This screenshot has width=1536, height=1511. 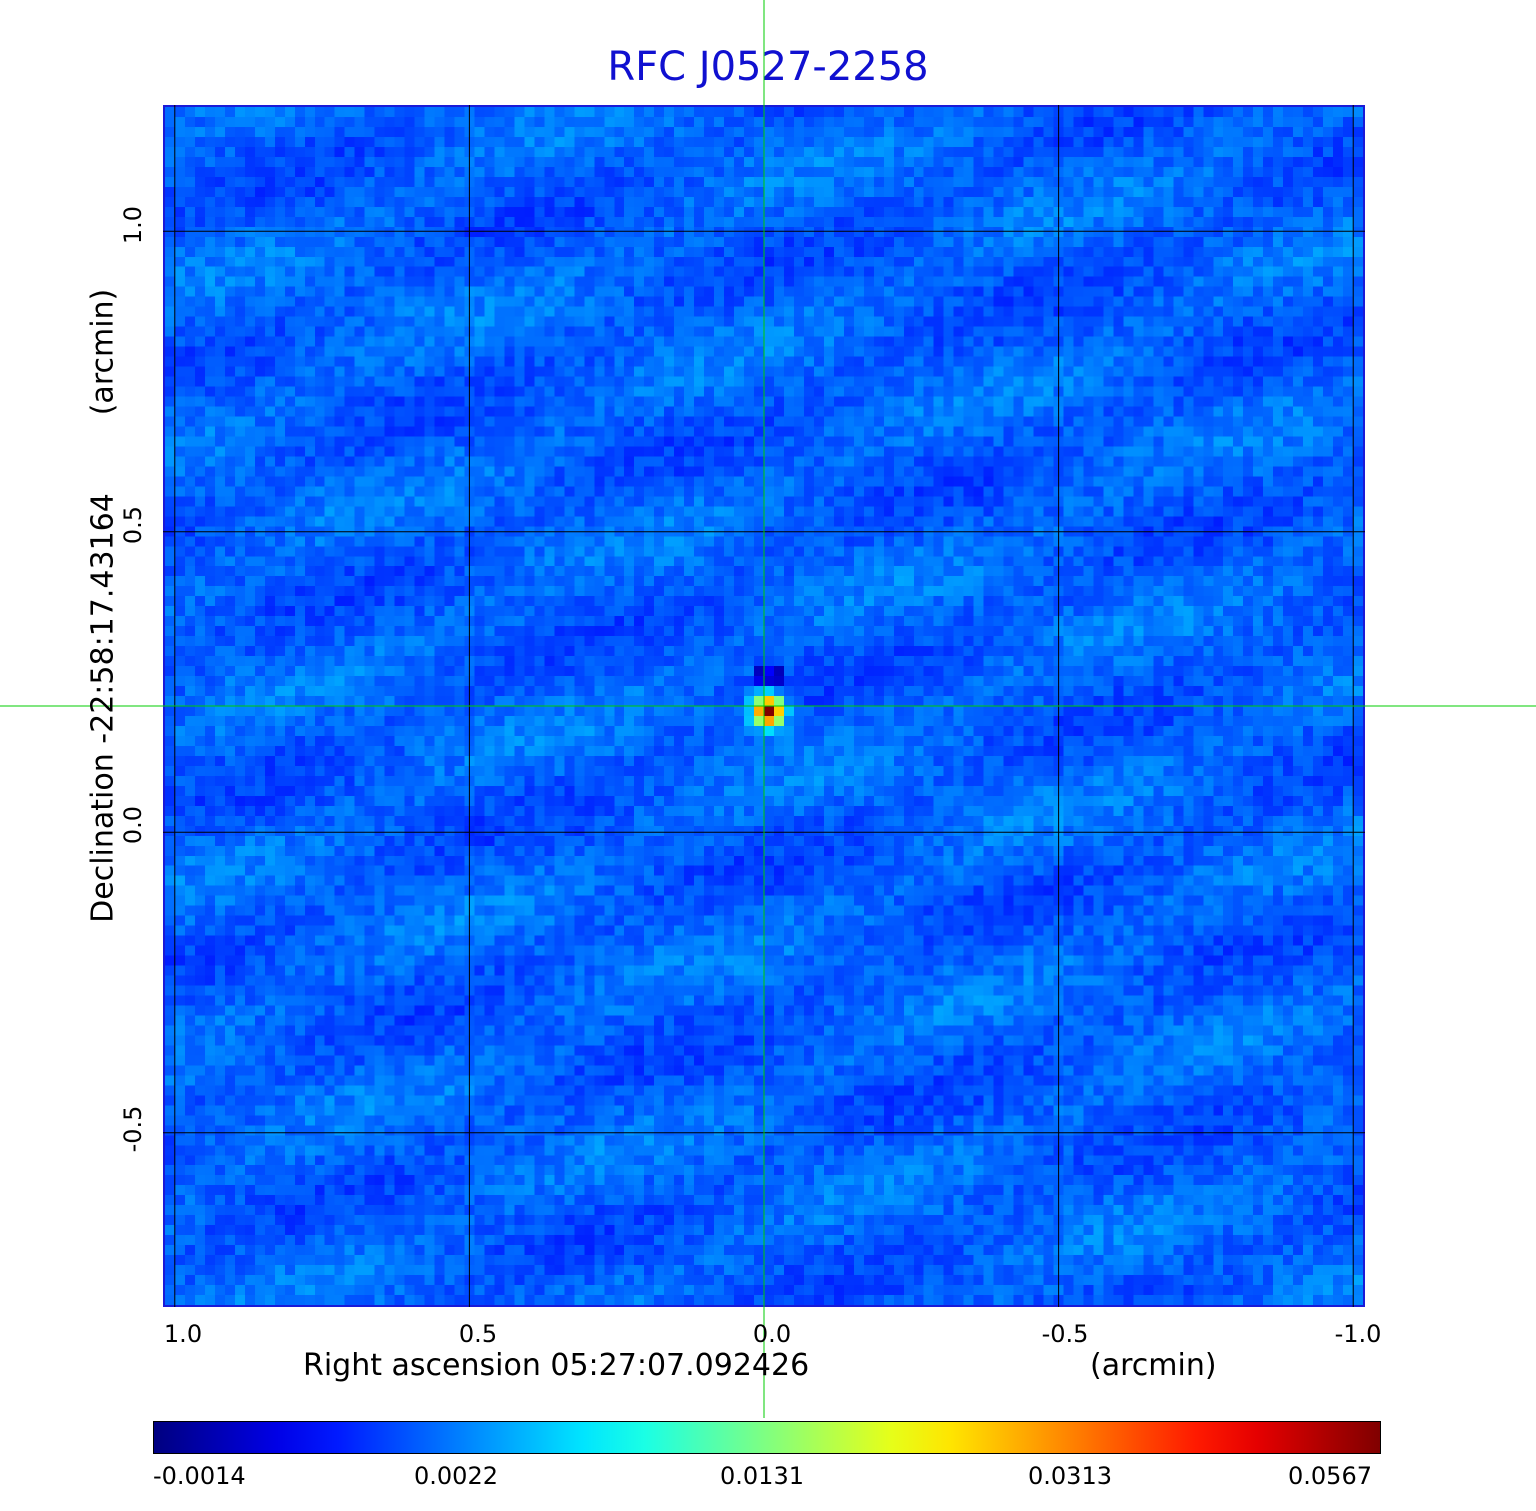 I want to click on x-tick-label: 0.0, so click(x=772, y=1334).